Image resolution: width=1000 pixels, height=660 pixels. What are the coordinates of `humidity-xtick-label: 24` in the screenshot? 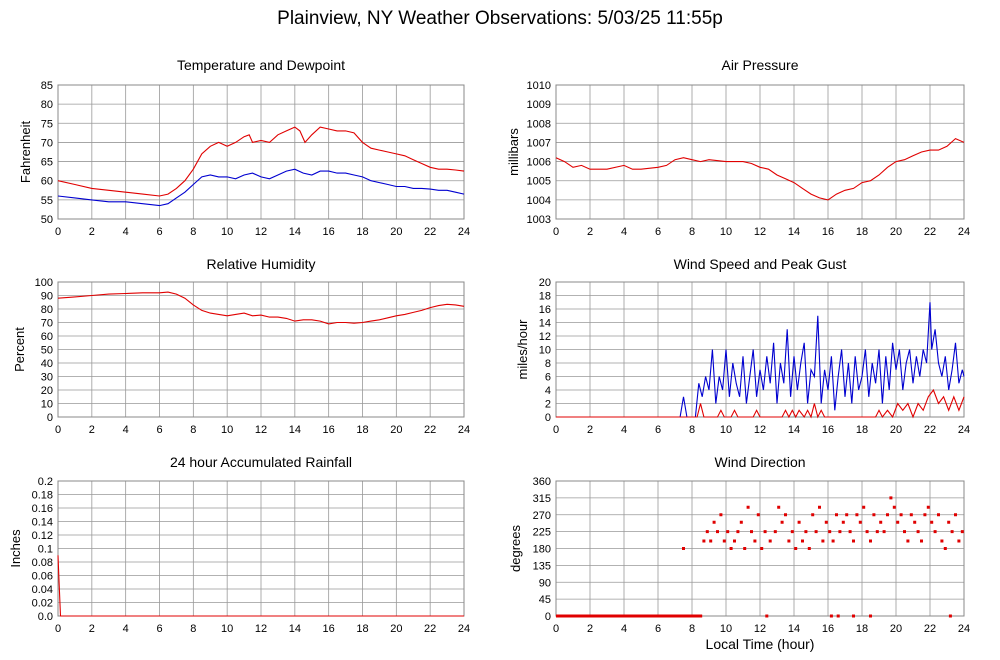 It's located at (464, 430).